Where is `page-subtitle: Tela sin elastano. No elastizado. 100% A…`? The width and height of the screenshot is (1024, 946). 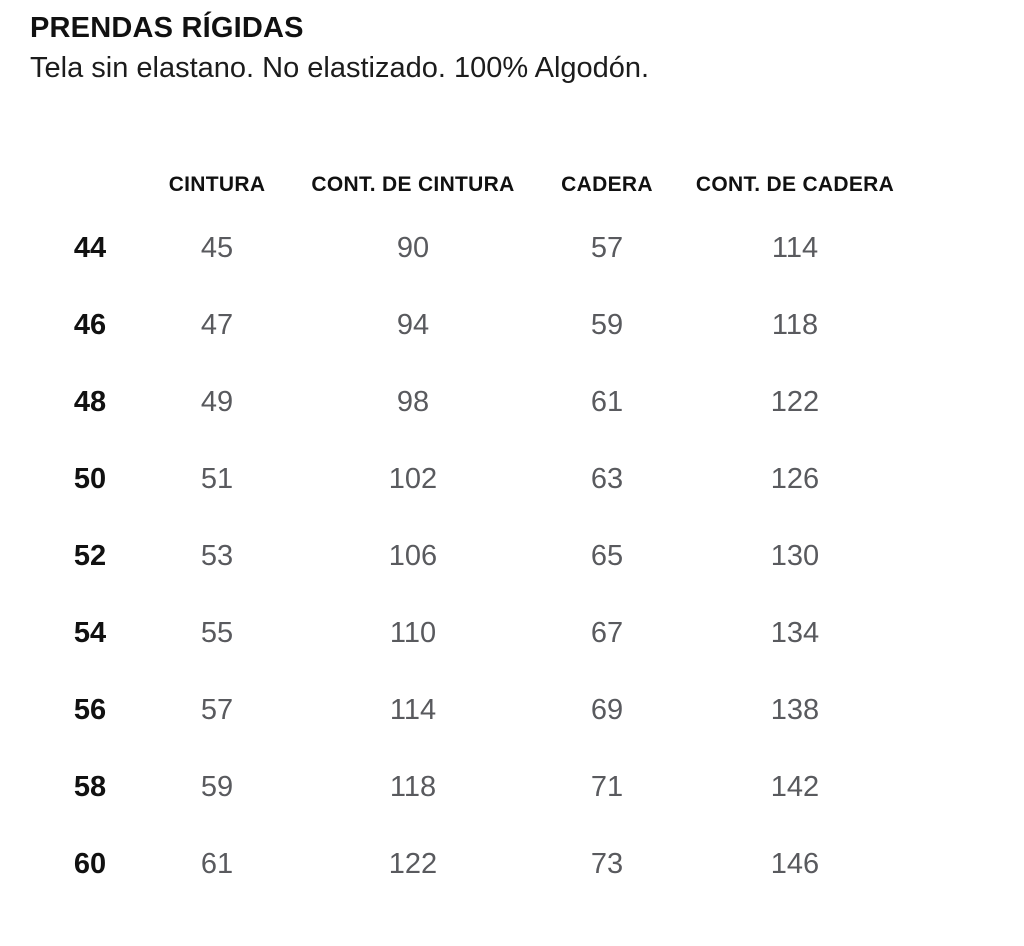
page-subtitle: Tela sin elastano. No elastizado. 100% A… is located at coordinates (340, 68).